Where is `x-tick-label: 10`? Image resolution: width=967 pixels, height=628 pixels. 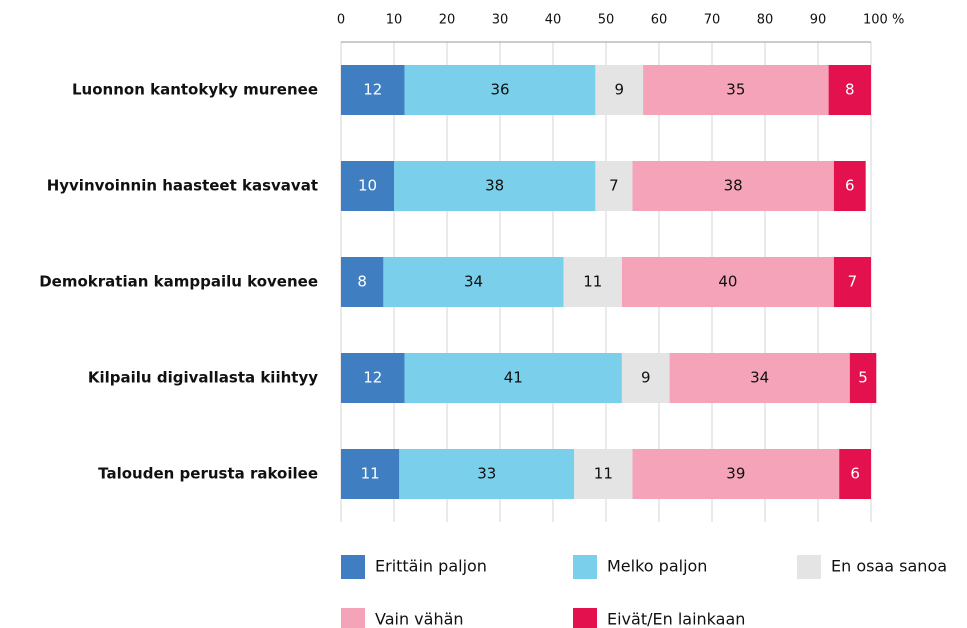
x-tick-label: 10 is located at coordinates (394, 20).